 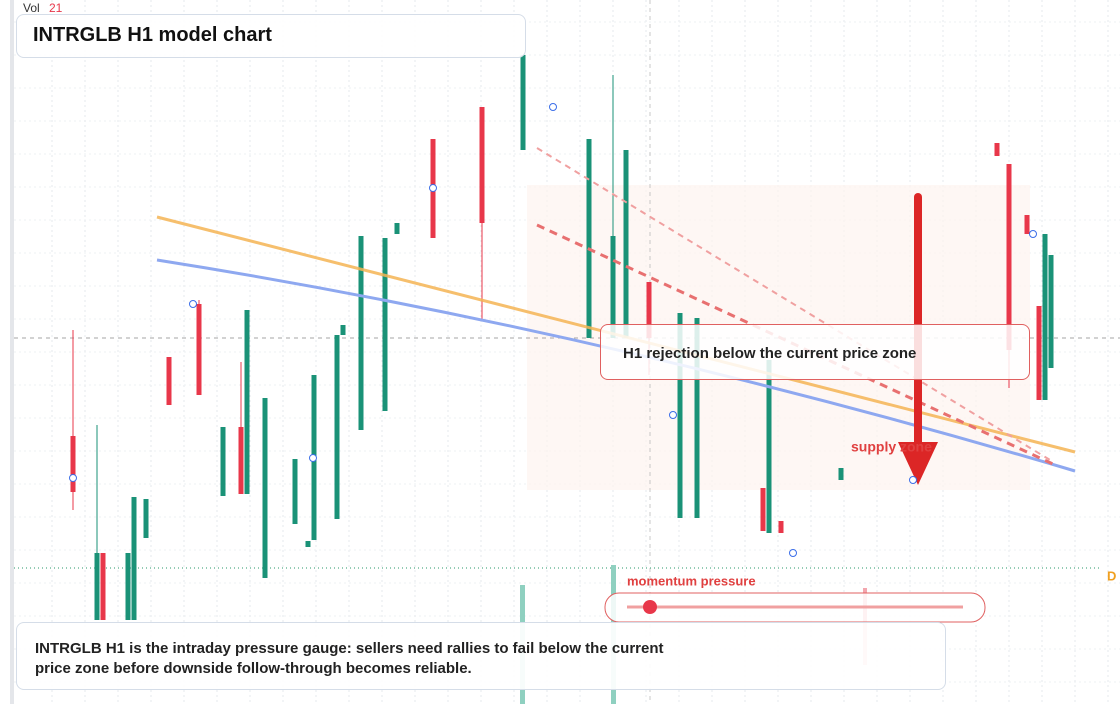 I want to click on gauge-label: momentum pressure, so click(x=691, y=580).